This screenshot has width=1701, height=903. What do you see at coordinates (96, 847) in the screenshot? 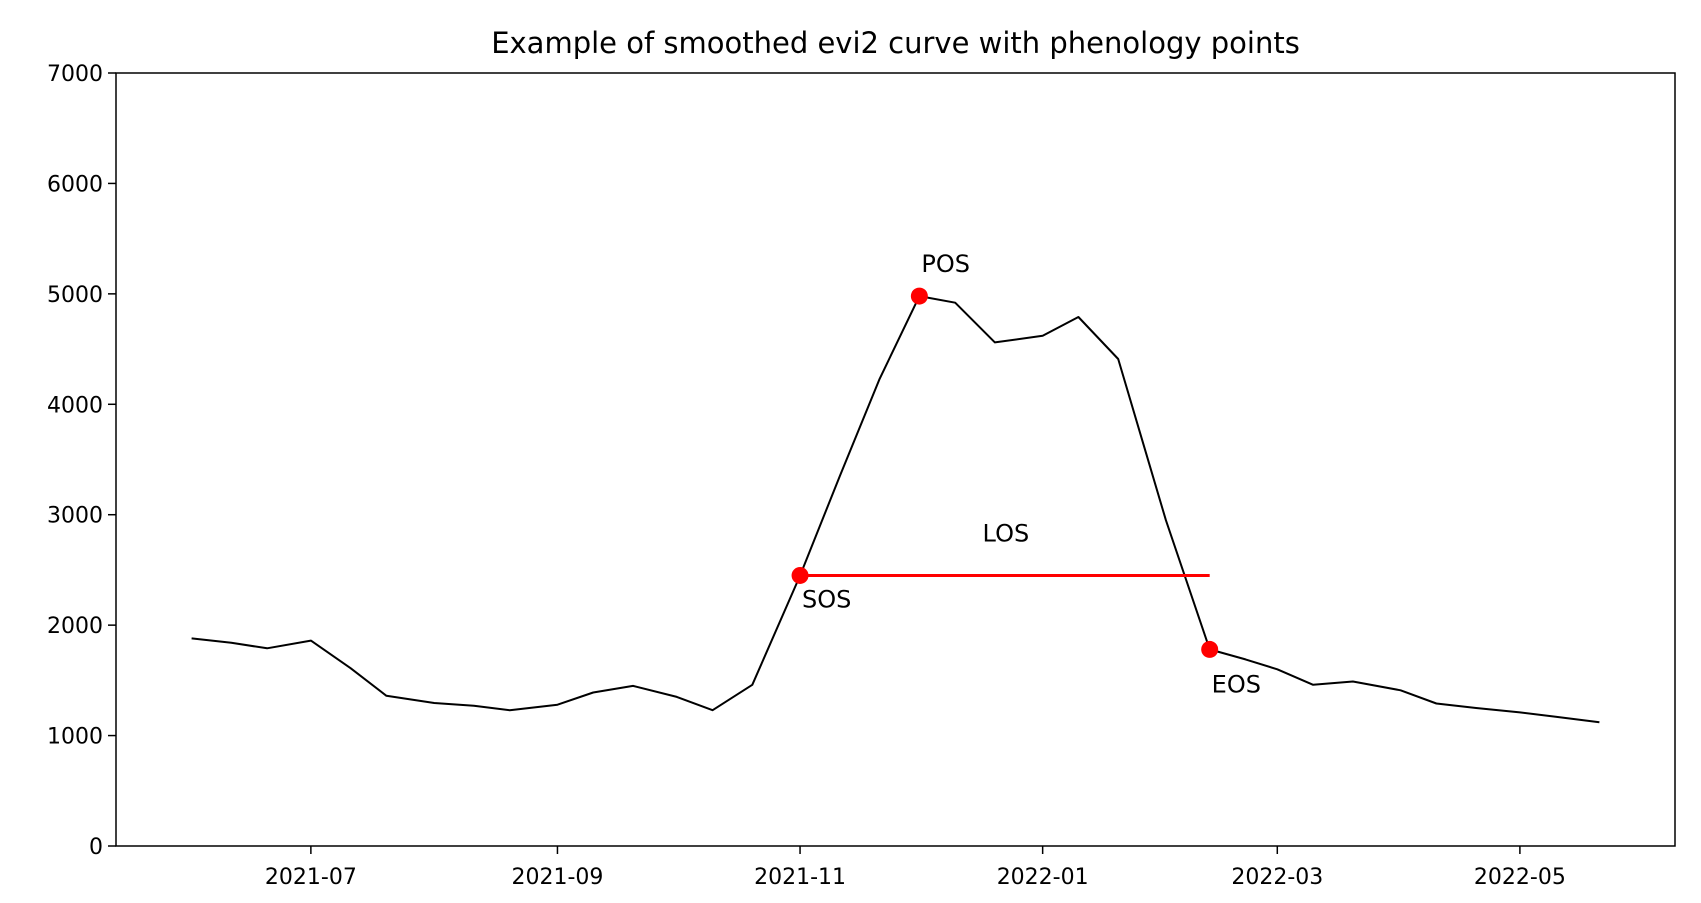
I see `y-tick-label: 0` at bounding box center [96, 847].